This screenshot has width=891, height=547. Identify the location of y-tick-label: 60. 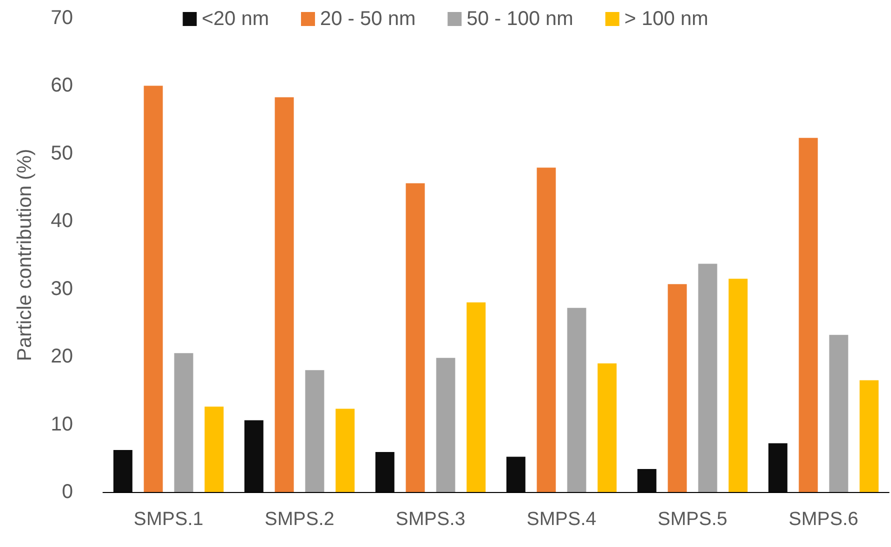
(61, 85).